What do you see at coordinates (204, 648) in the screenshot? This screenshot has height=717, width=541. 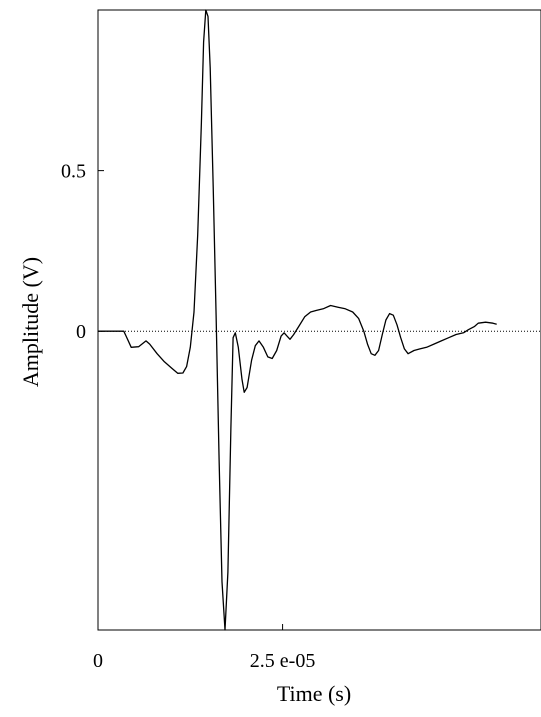 I see `x-axis-ticks: 0 2.5 e-05` at bounding box center [204, 648].